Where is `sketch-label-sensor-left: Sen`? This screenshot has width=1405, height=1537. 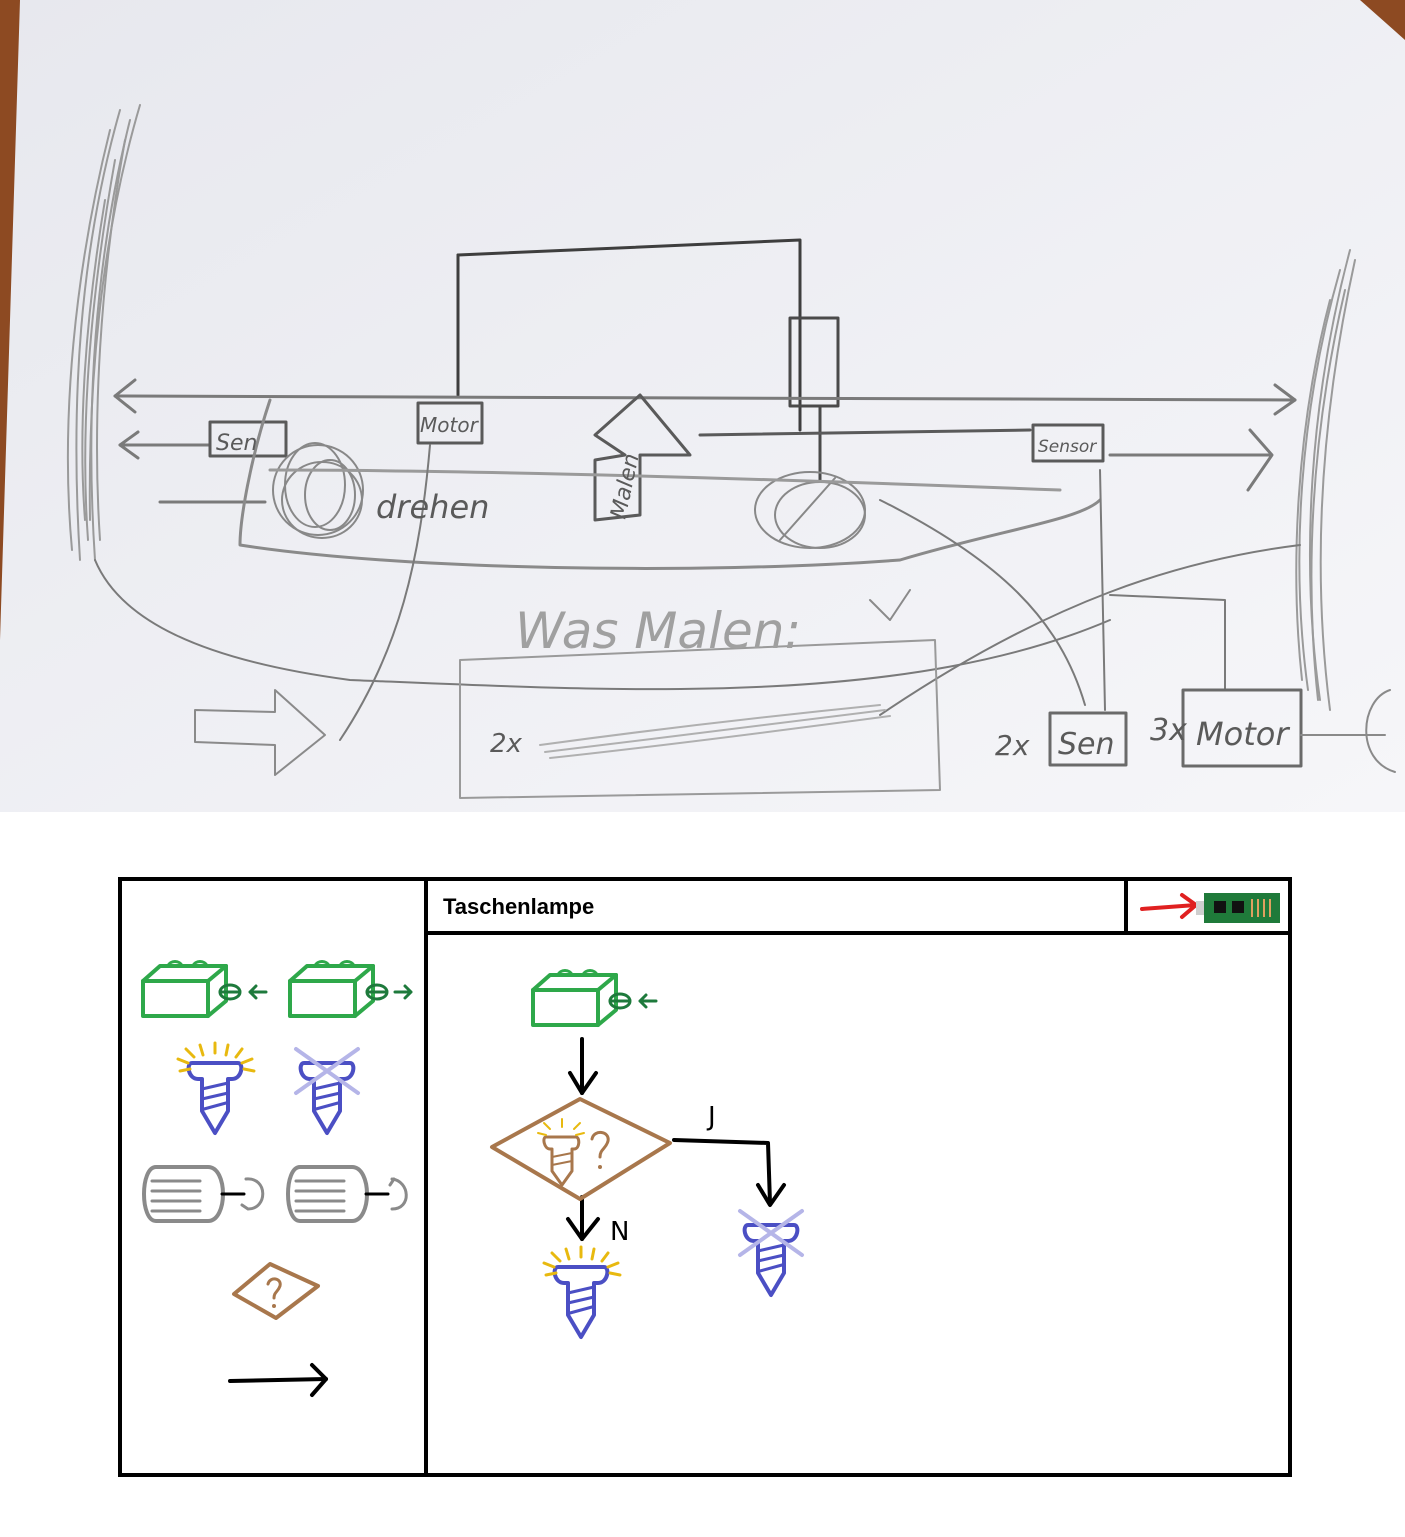 sketch-label-sensor-left: Sen is located at coordinates (236, 443).